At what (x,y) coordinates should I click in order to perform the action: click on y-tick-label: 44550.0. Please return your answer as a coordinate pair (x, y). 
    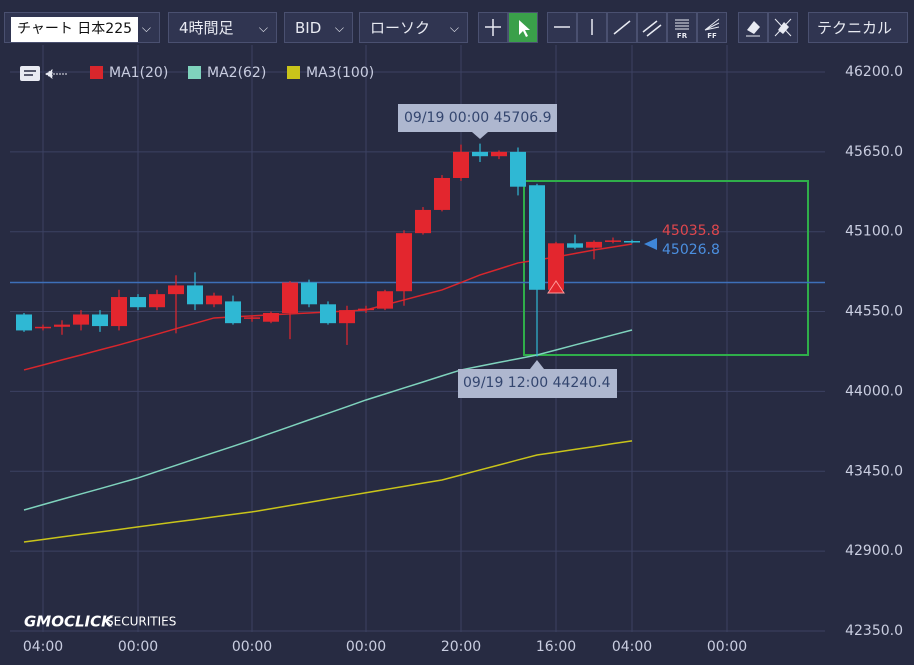
    Looking at the image, I should click on (874, 312).